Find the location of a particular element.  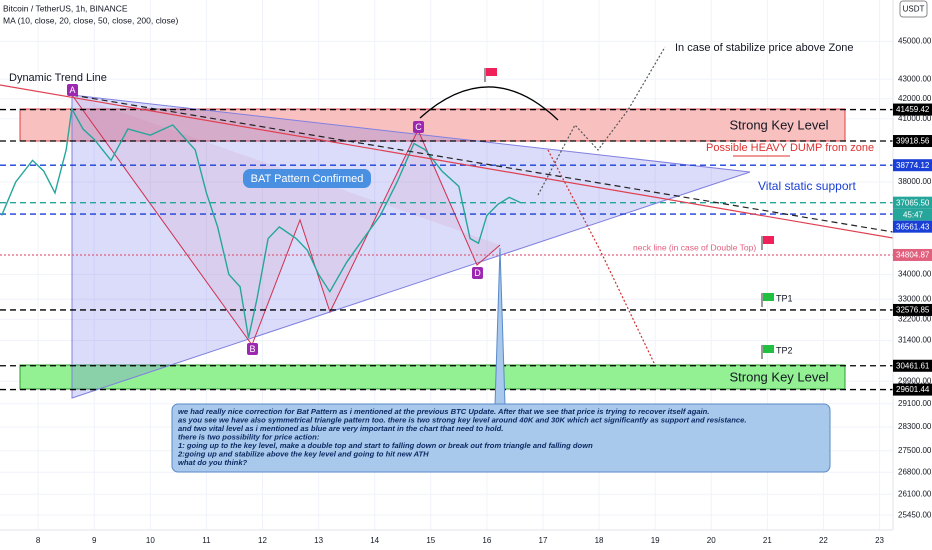

x-tick-label: 18 is located at coordinates (599, 540).